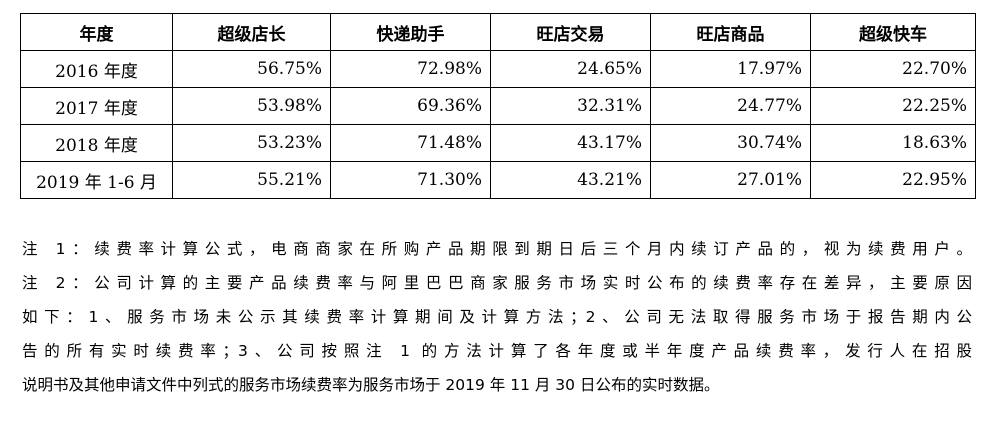  I want to click on cell-value: 30.74%, so click(730, 143).